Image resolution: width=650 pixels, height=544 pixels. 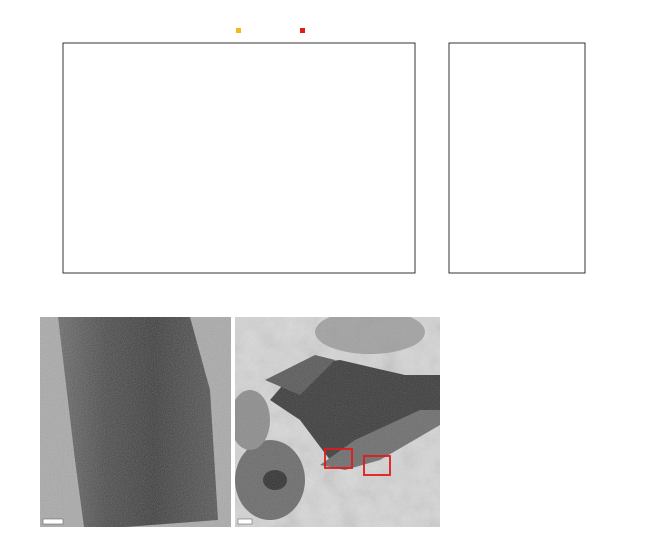 I want to click on legend-marker-mno2, so click(x=238, y=30).